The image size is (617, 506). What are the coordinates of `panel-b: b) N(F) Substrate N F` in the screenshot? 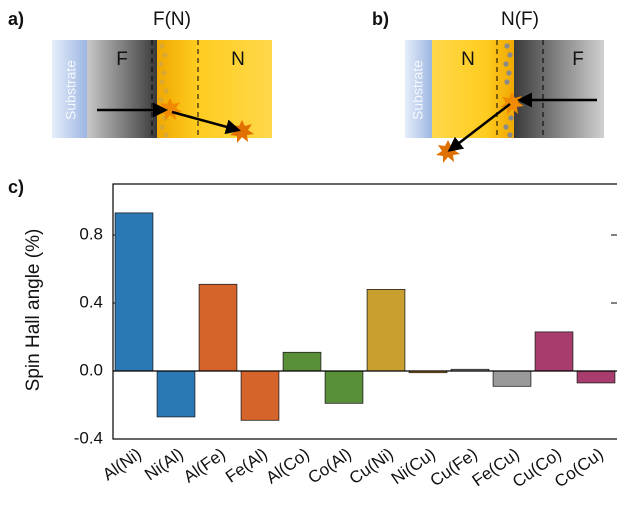 It's located at (488, 86).